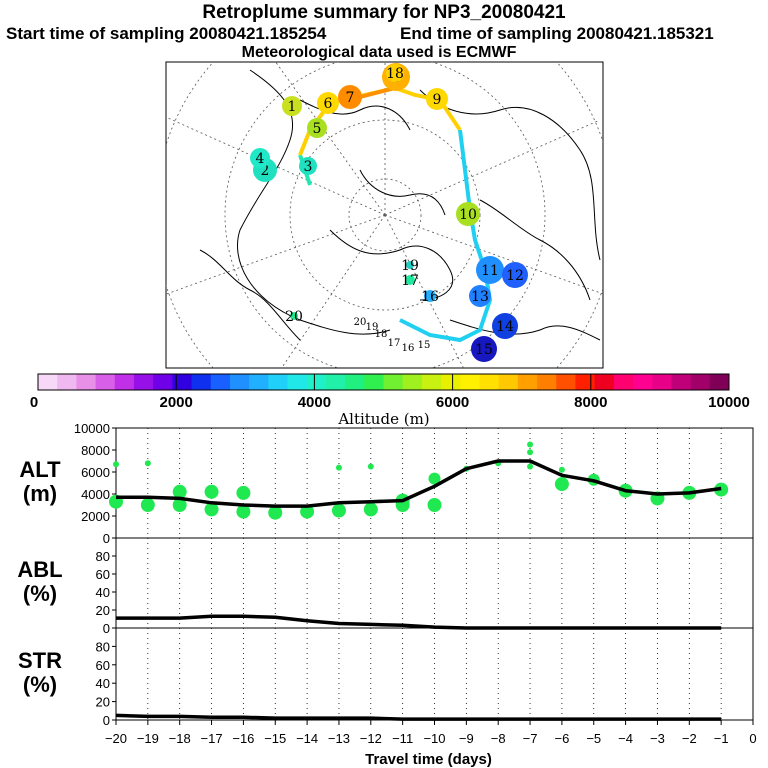  What do you see at coordinates (466, 738) in the screenshot?
I see `x-tick-label: −9` at bounding box center [466, 738].